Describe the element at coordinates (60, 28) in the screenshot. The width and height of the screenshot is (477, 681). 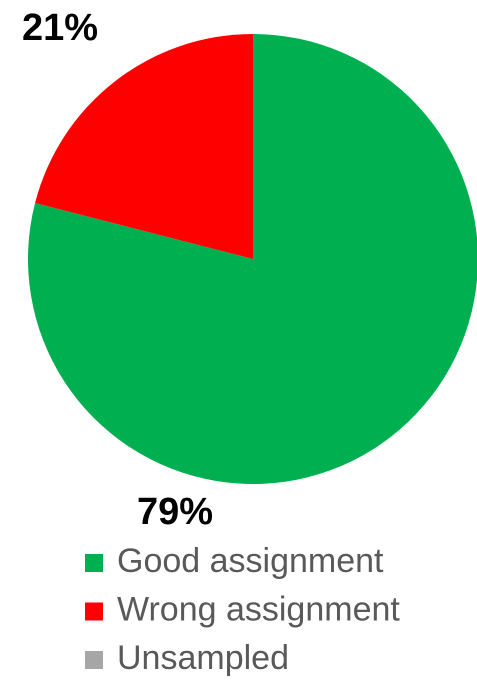
I see `data-label: 21%` at that location.